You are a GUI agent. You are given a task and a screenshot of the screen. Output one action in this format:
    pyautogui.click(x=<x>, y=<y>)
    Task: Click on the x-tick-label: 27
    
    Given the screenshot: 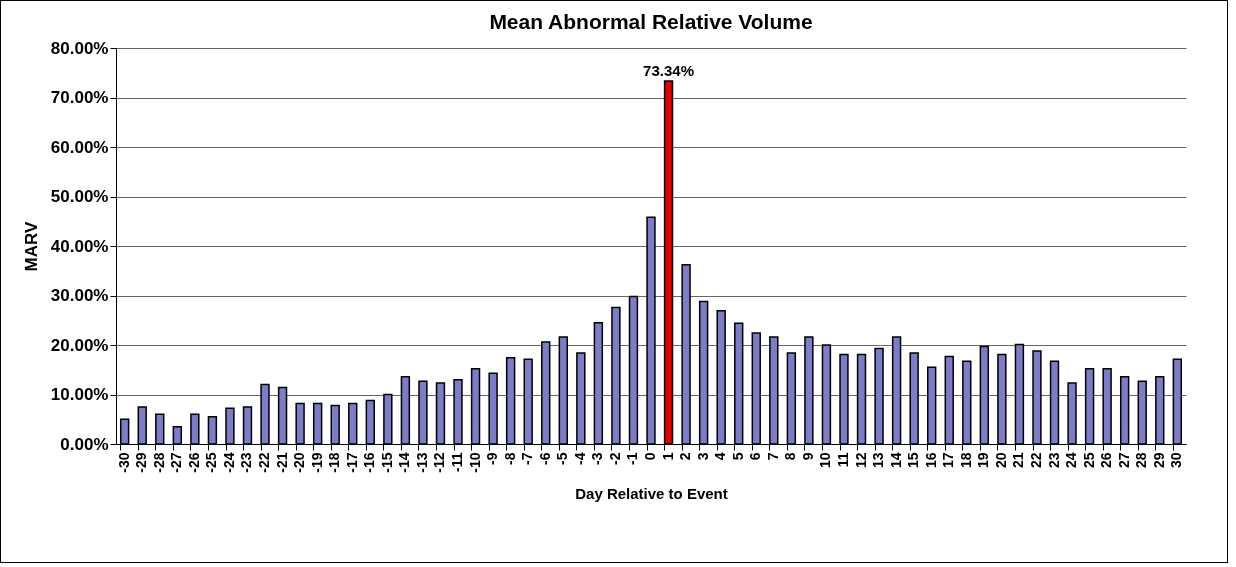 What is the action you would take?
    pyautogui.click(x=1123, y=460)
    